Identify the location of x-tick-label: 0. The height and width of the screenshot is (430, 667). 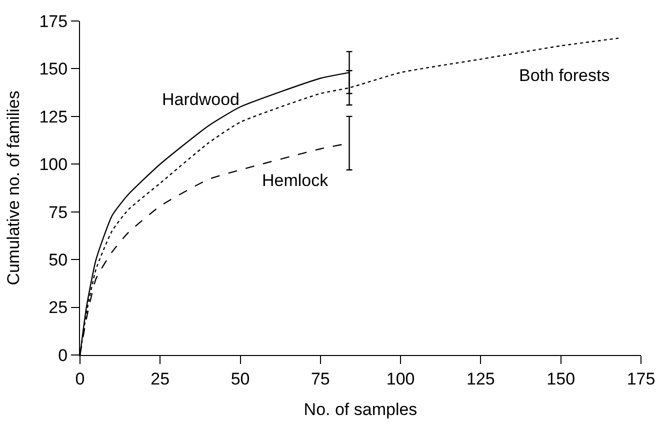
(80, 378).